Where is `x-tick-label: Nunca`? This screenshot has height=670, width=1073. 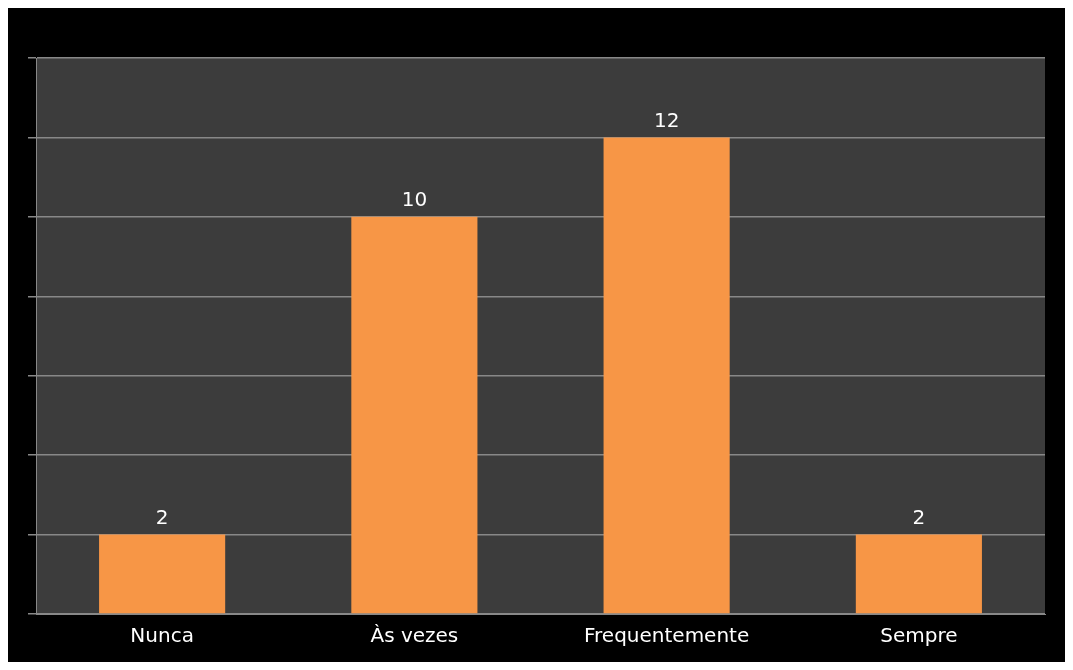
x-tick-label: Nunca is located at coordinates (162, 635).